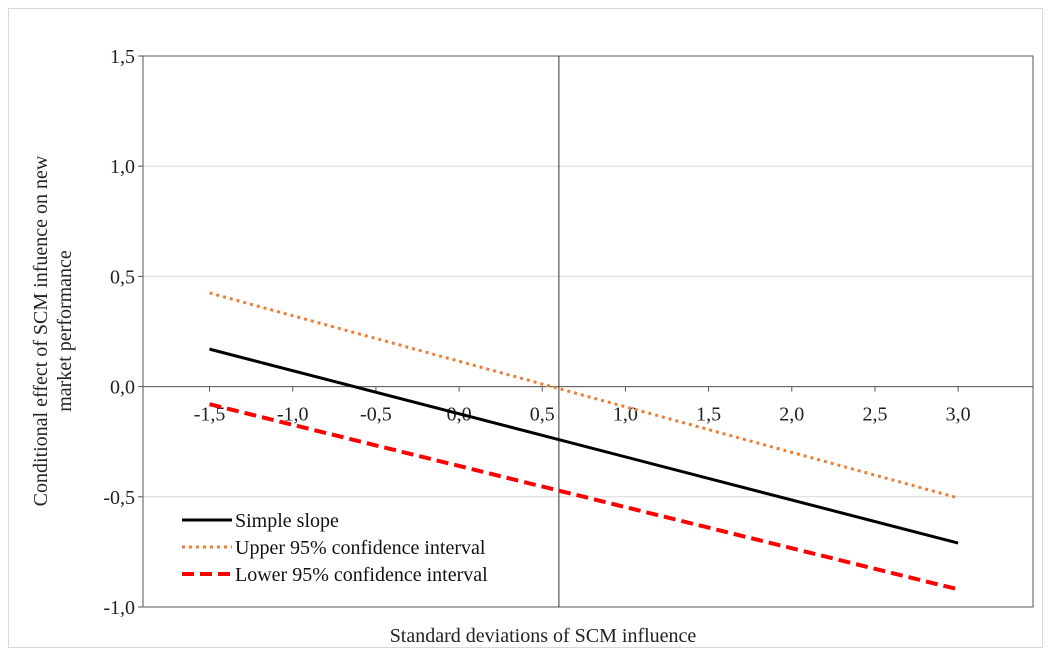 The height and width of the screenshot is (656, 1051). What do you see at coordinates (958, 415) in the screenshot?
I see `x-tick-label: 3,0` at bounding box center [958, 415].